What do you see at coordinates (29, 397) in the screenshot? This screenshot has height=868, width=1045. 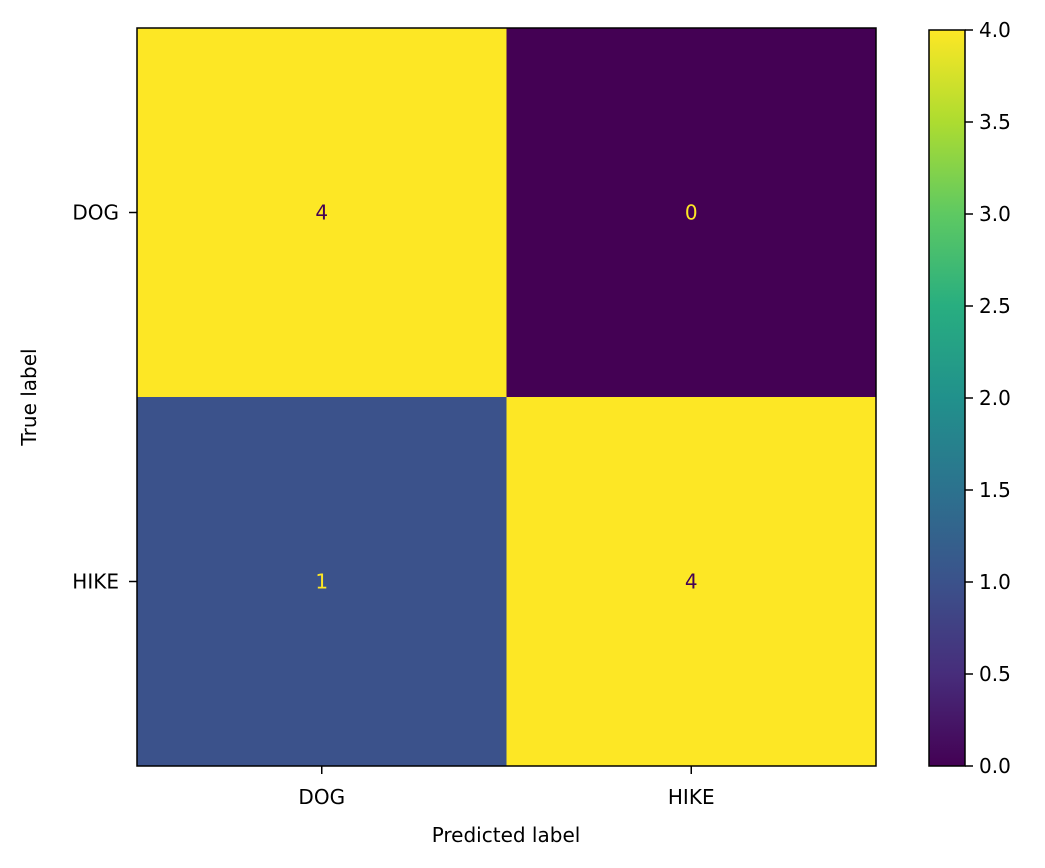 I see `y-axis-title: True label` at bounding box center [29, 397].